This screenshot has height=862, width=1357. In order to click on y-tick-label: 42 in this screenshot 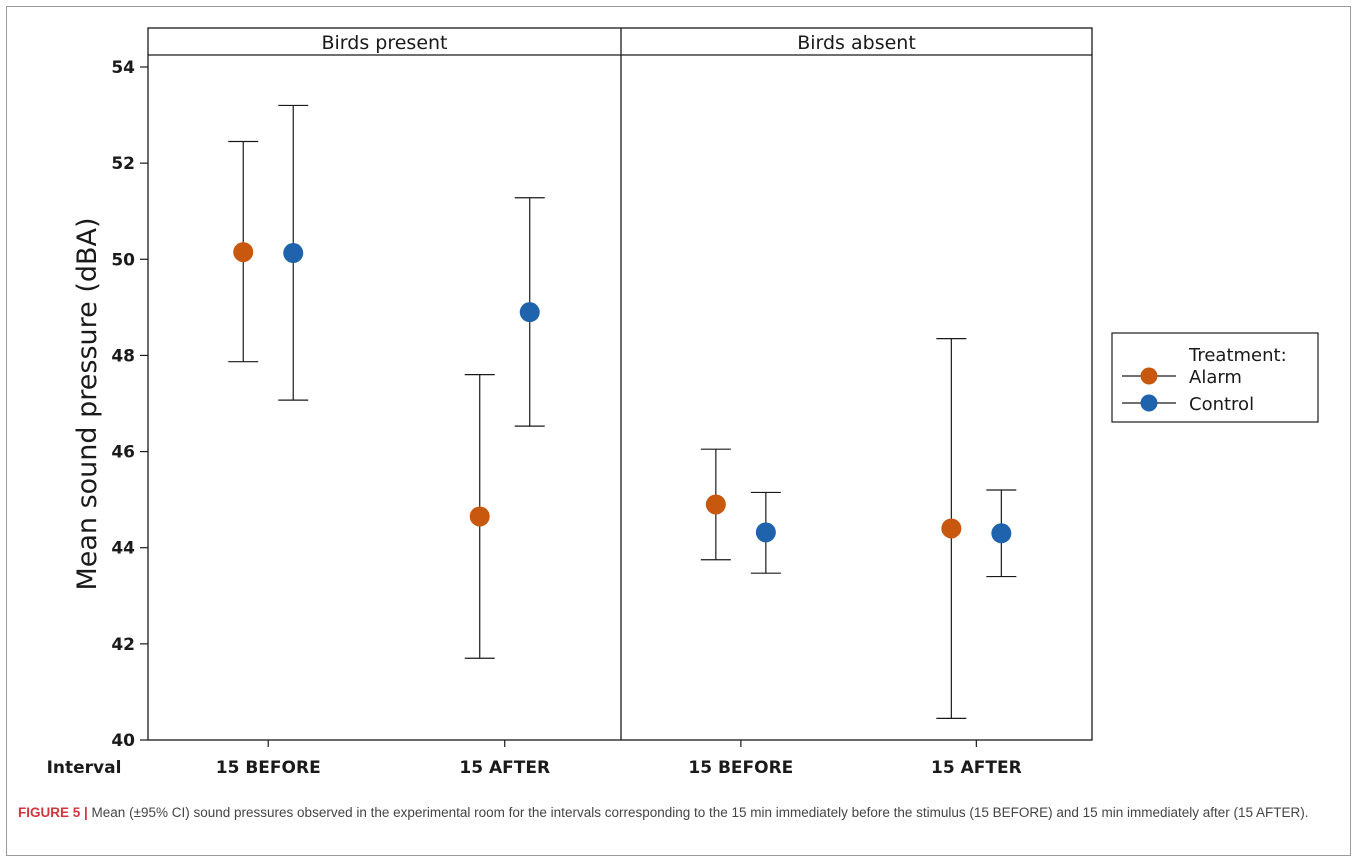, I will do `click(123, 645)`.